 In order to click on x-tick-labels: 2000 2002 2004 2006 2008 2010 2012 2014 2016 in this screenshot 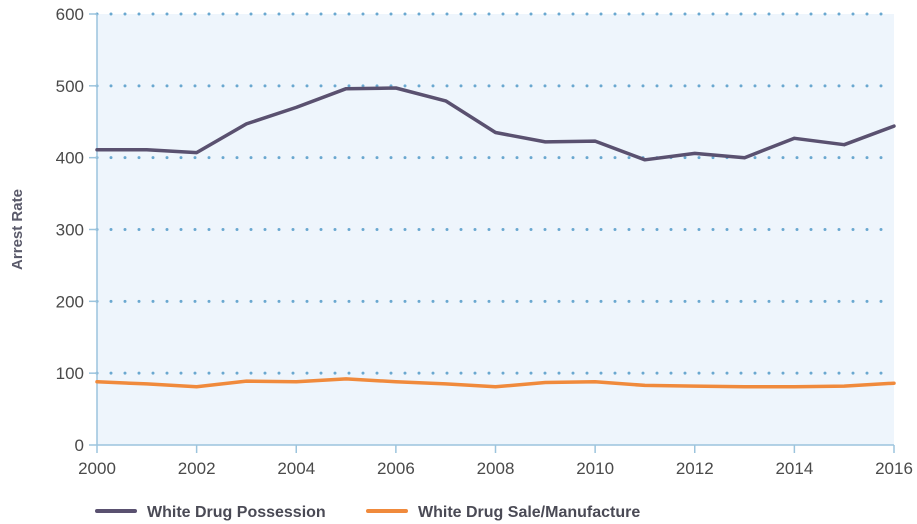, I will do `click(495, 468)`.